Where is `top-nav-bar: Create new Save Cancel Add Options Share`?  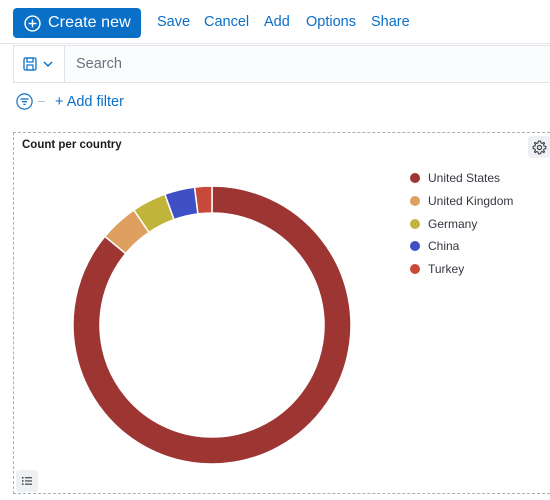
top-nav-bar: Create new Save Cancel Add Options Share is located at coordinates (275, 22).